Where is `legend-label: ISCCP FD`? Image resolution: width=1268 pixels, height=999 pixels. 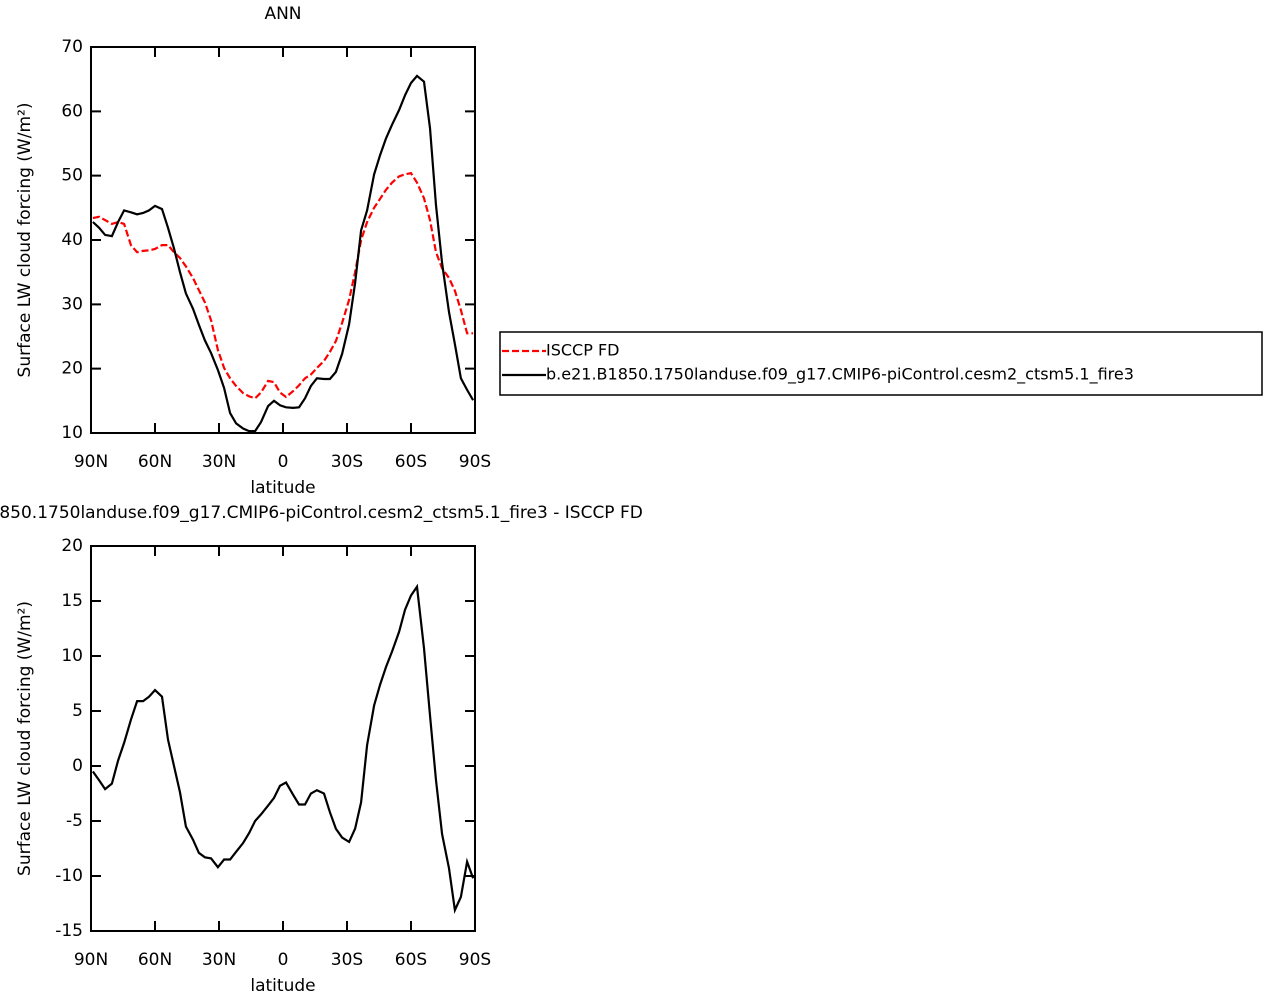
legend-label: ISCCP FD is located at coordinates (582, 350).